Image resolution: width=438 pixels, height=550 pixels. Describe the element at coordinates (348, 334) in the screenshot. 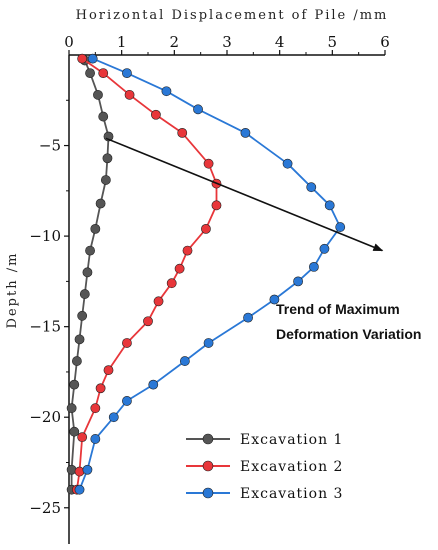

I see `annotation-line-2: Deformation Variation` at that location.